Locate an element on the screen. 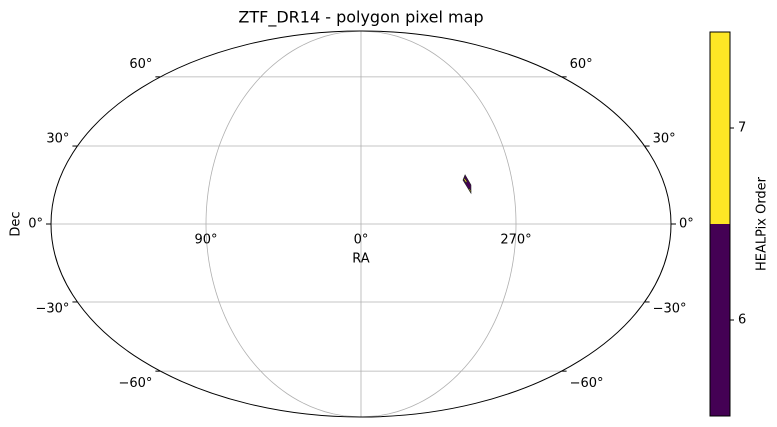  colorbar-tick-label: 7 is located at coordinates (742, 128).